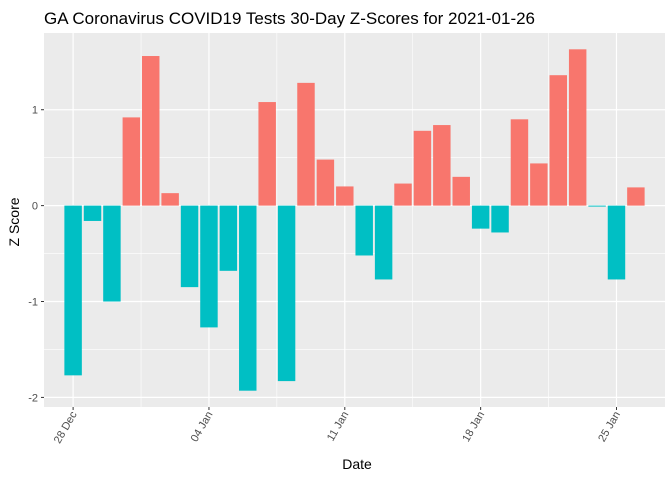 Image resolution: width=672 pixels, height=480 pixels. I want to click on x-tick-label: 18 Jan, so click(473, 427).